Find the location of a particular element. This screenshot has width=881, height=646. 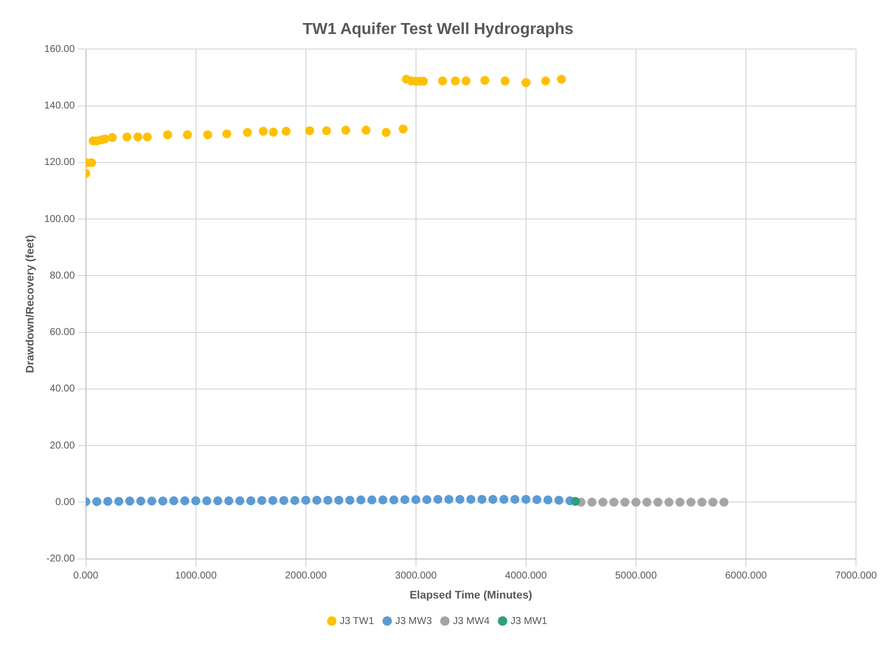

y-tick-label: 80.00 is located at coordinates (63, 276).